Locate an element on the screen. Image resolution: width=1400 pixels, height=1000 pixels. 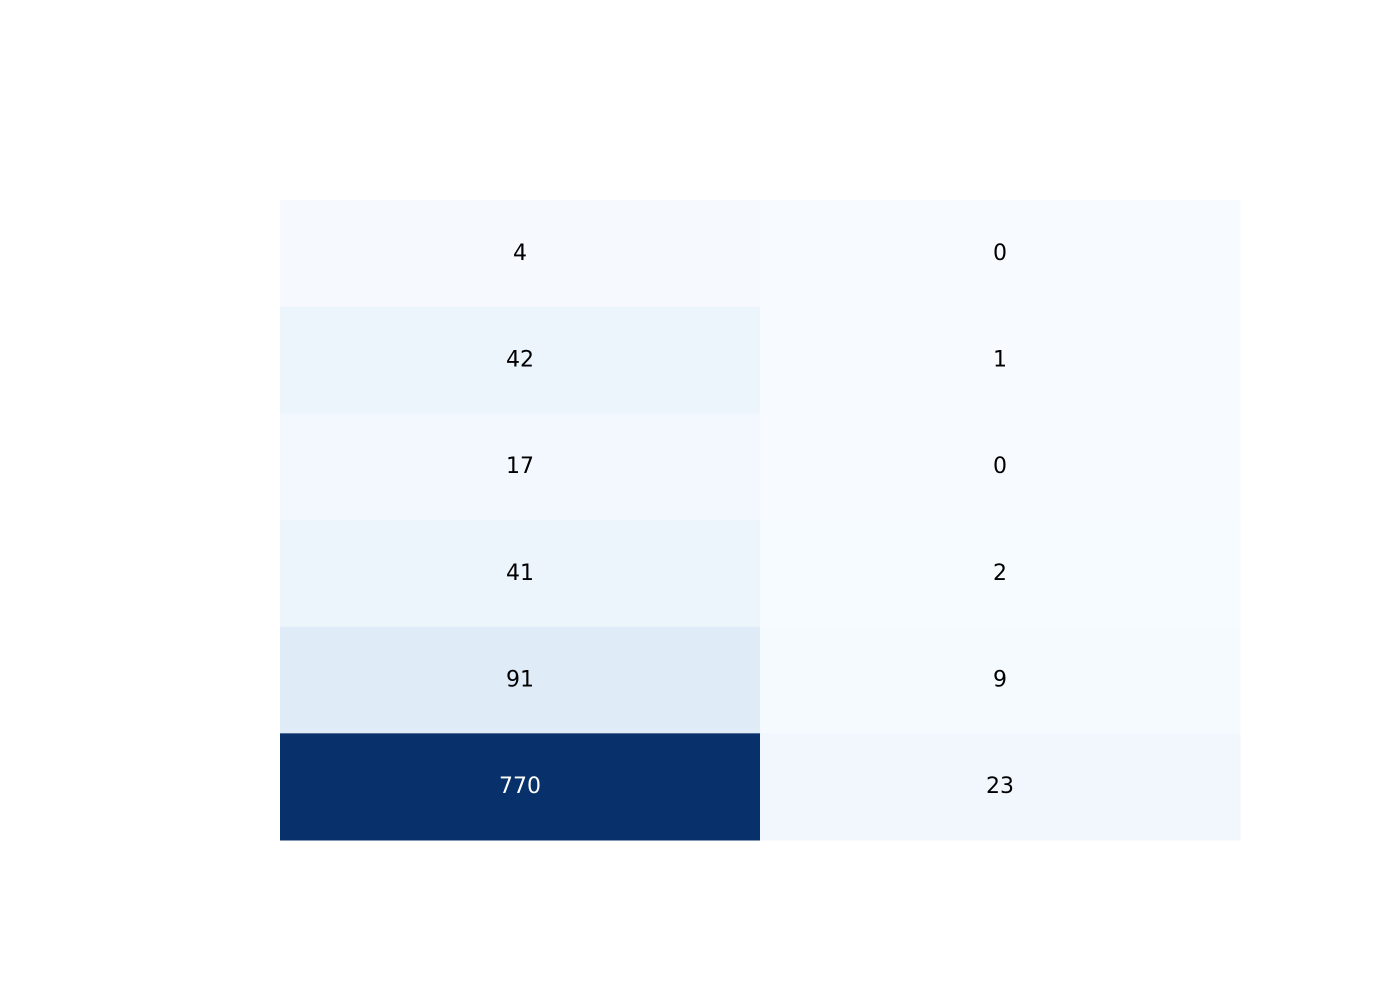
heatmap-cell-label-r5-c1: 91 is located at coordinates (520, 680).